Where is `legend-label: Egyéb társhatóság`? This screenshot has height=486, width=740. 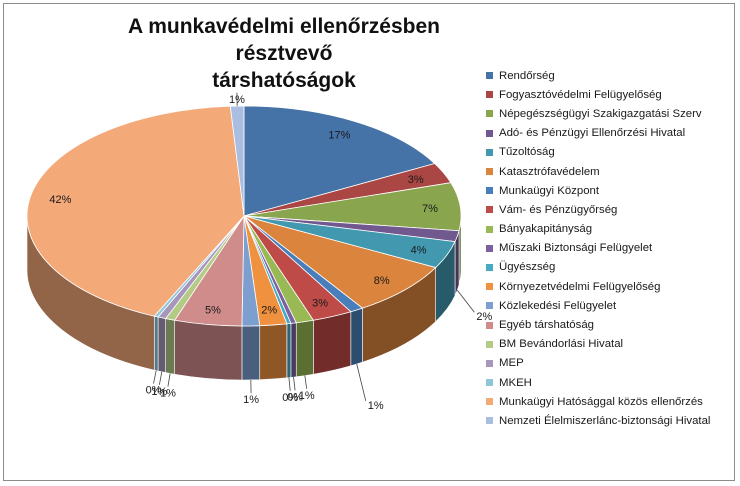
legend-label: Egyéb társhatóság is located at coordinates (546, 325).